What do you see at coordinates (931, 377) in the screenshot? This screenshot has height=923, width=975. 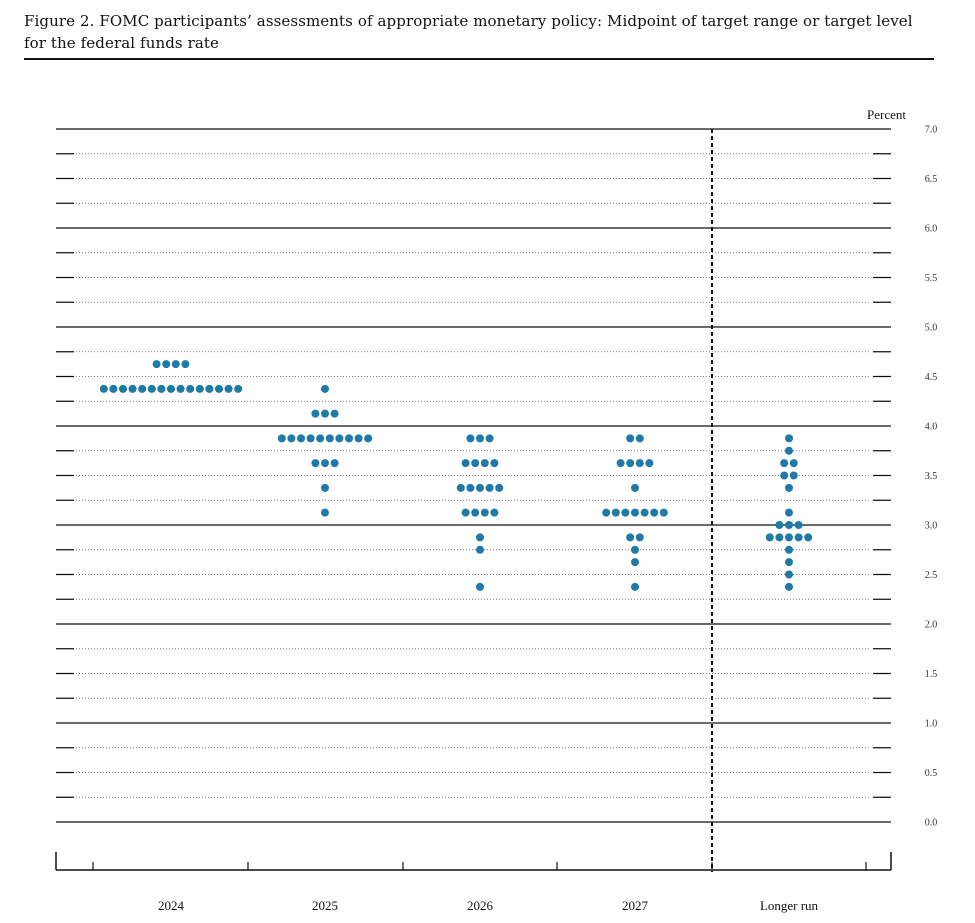 I see `y-tick-label: 4.5` at bounding box center [931, 377].